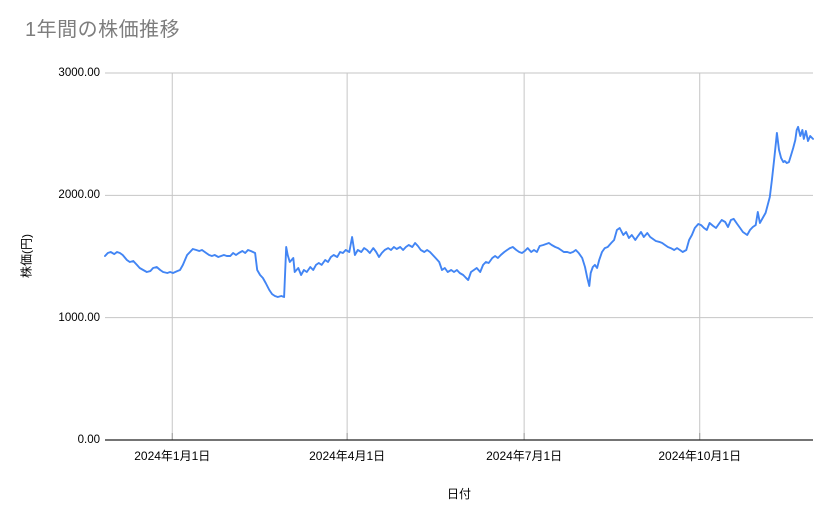 This screenshot has width=839, height=519. Describe the element at coordinates (172, 456) in the screenshot. I see `x-tick-label: 2024年1月1日` at that location.